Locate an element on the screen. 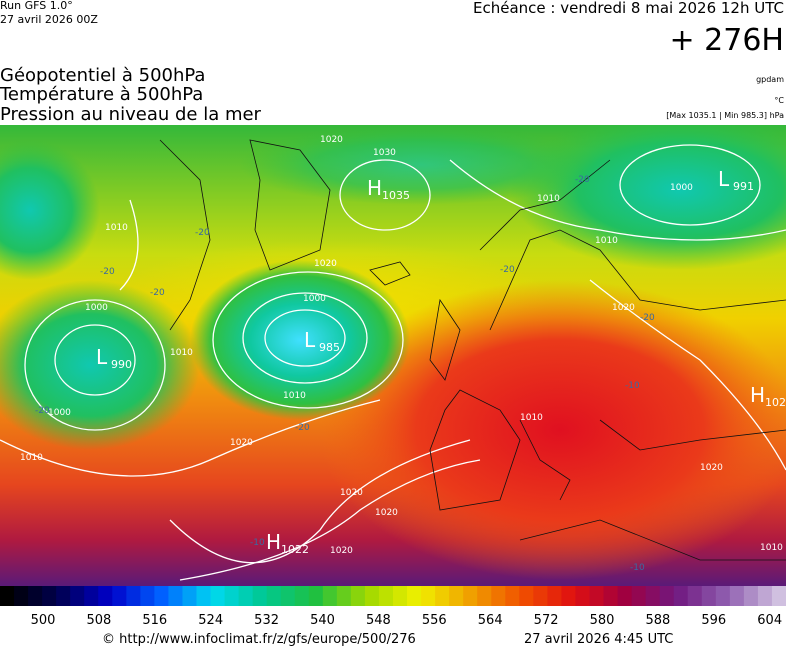 This screenshot has width=786, height=648. field-title: Pression au niveau de la mer is located at coordinates (131, 114).